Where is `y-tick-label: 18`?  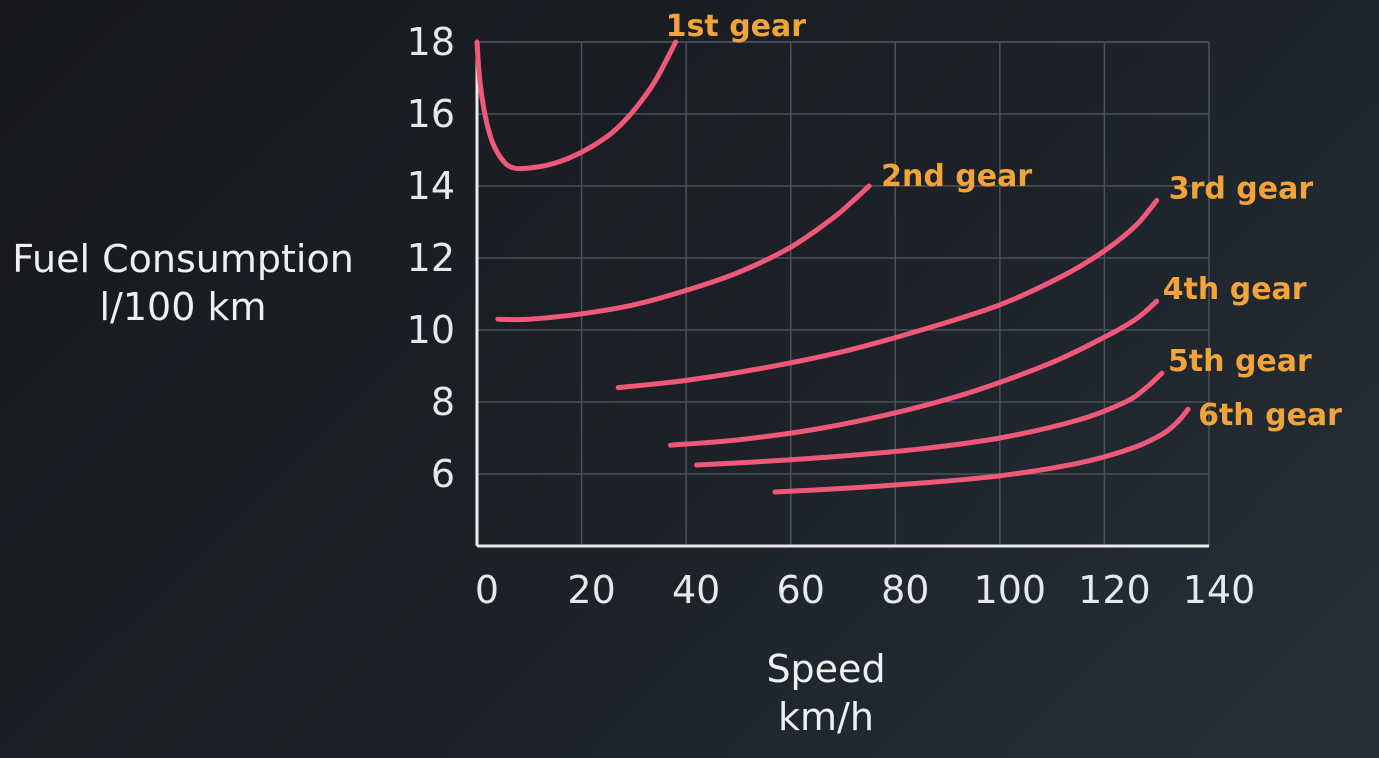 y-tick-label: 18 is located at coordinates (431, 42).